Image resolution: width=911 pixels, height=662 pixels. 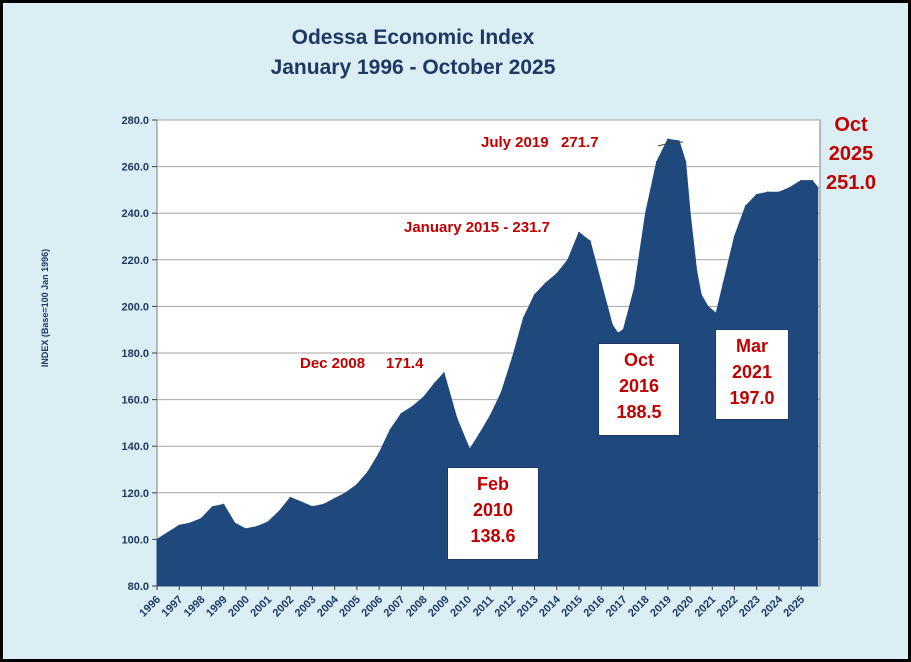 What do you see at coordinates (135, 401) in the screenshot?
I see `y-tick-label-4: 160.0` at bounding box center [135, 401].